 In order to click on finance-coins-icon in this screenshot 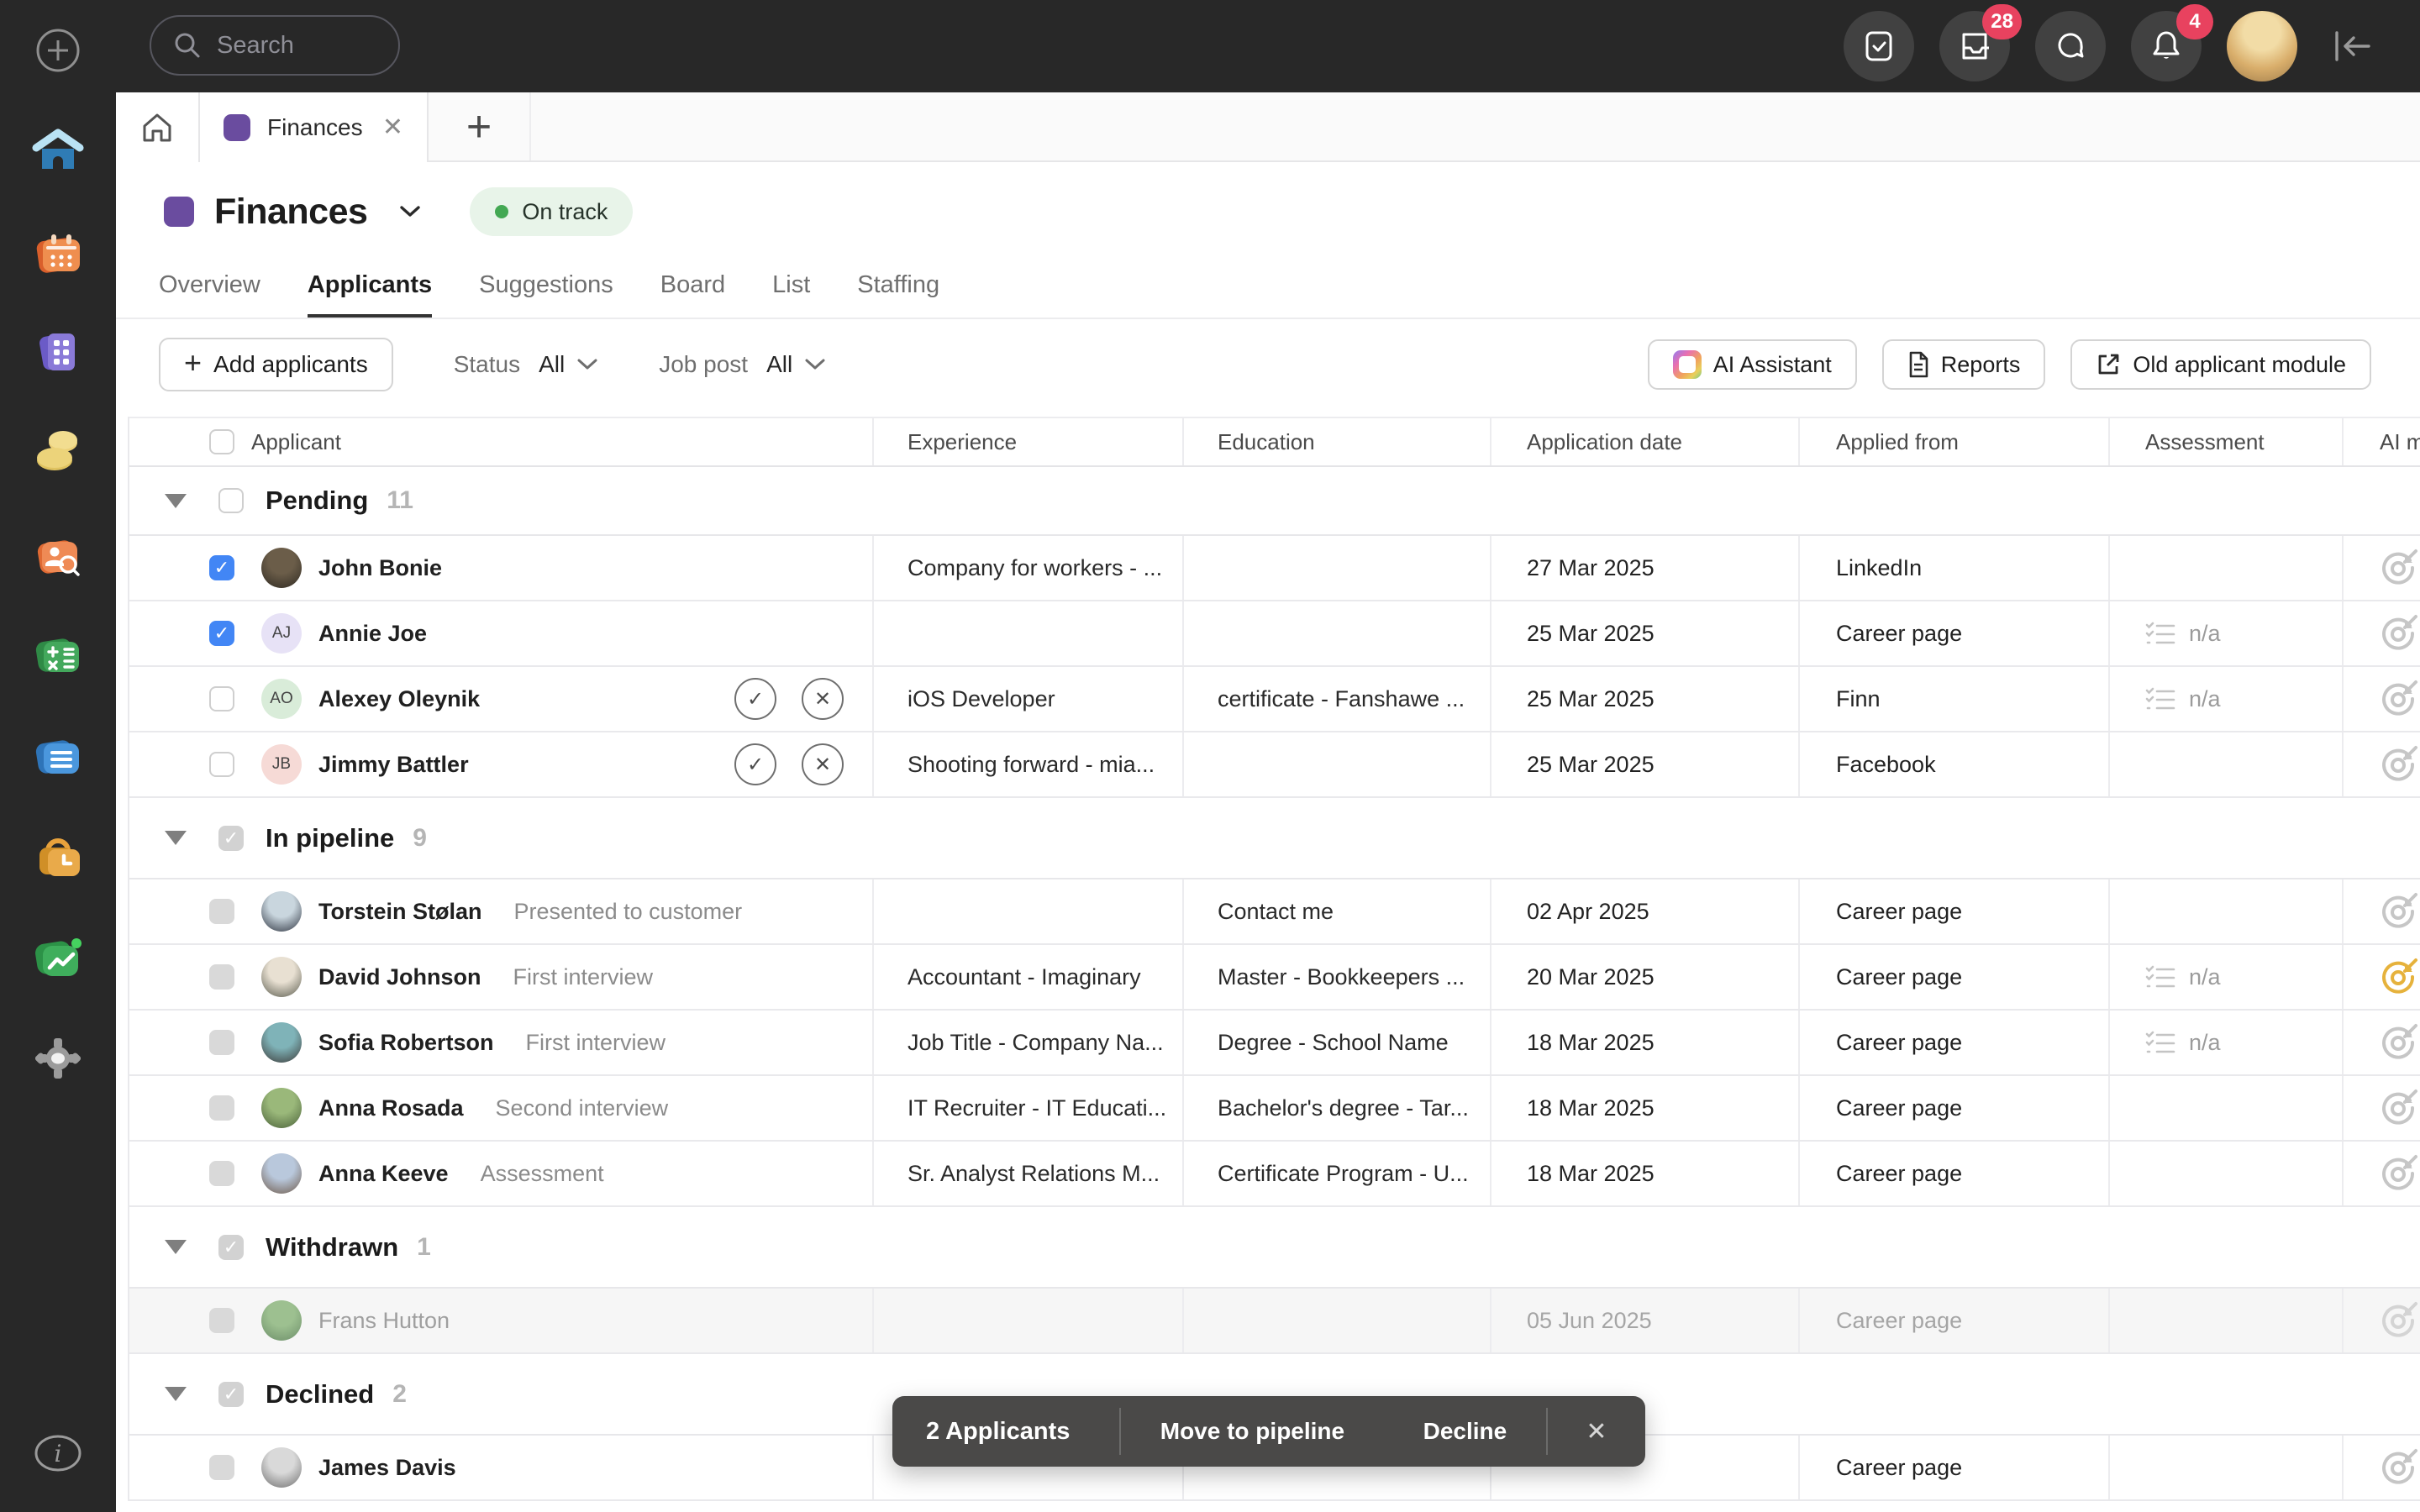, I will do `click(58, 450)`.